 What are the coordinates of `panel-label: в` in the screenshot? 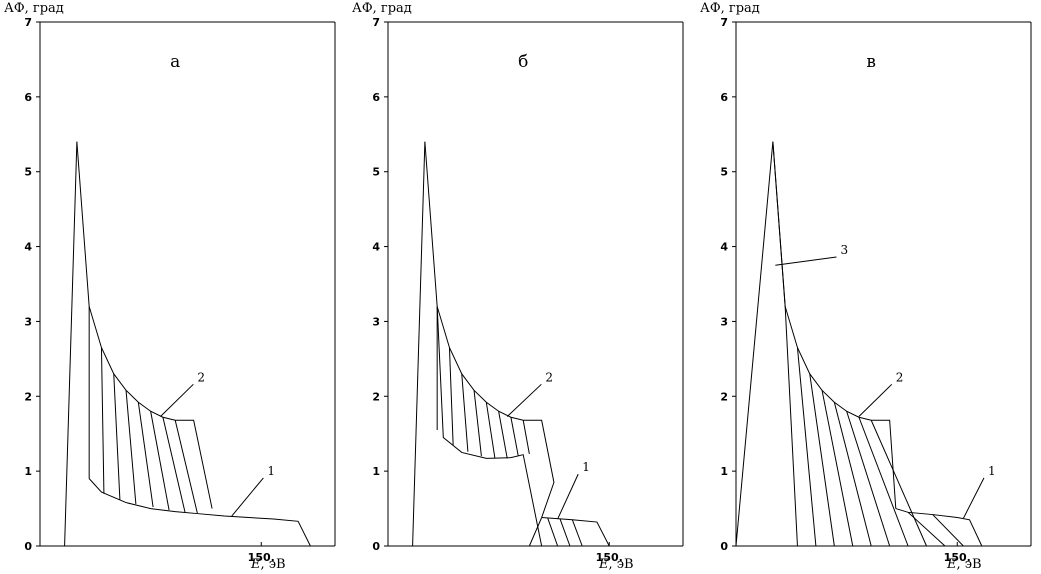 It's located at (871, 62).